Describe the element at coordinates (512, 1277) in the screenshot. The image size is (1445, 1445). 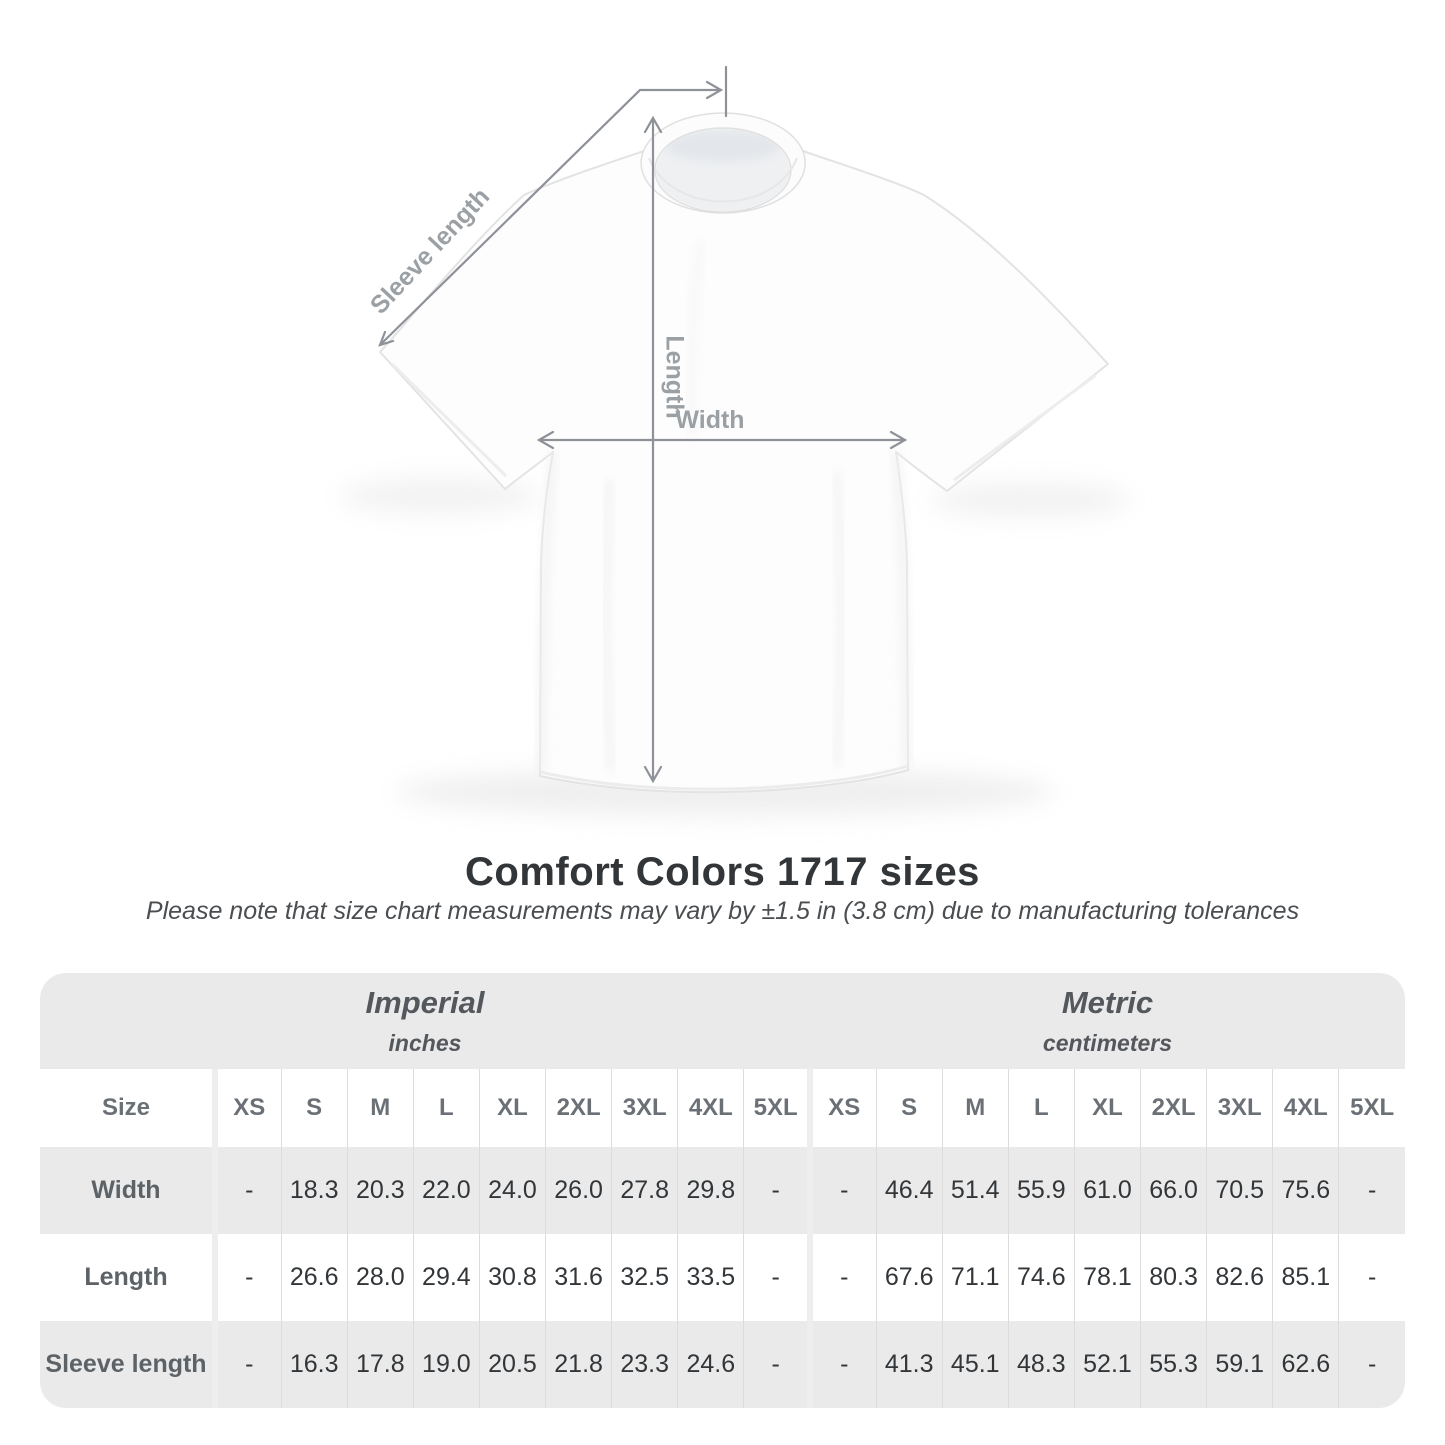
I see `table-cell: 30.8` at that location.